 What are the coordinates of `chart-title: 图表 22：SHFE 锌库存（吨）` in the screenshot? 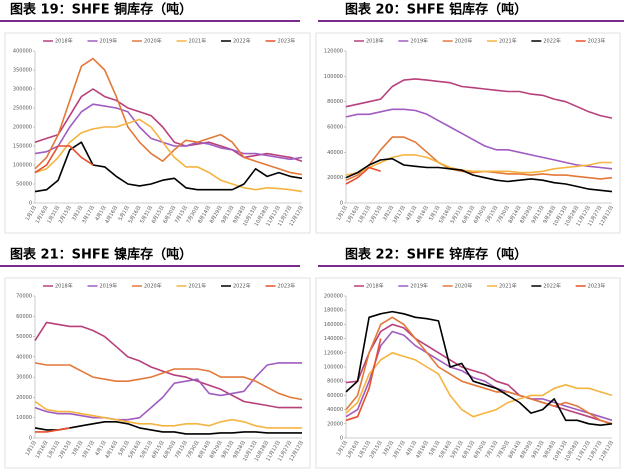 It's located at (436, 255).